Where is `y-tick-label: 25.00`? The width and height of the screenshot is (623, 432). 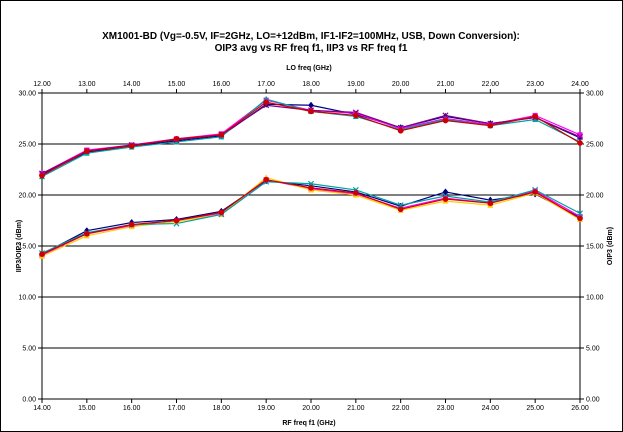
y-tick-label: 25.00 is located at coordinates (27, 145).